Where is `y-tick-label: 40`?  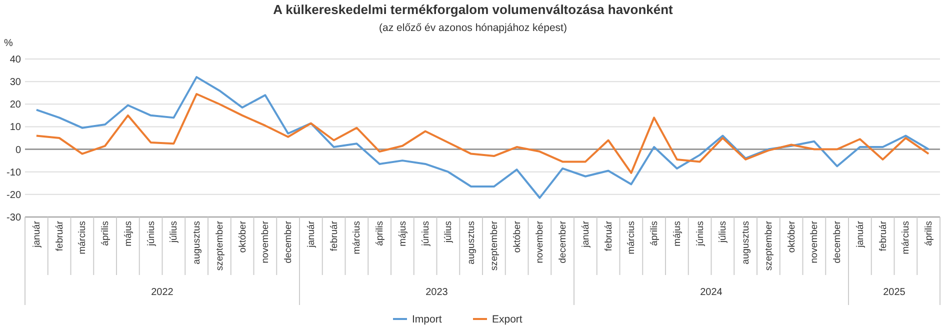
y-tick-label: 40 is located at coordinates (16, 60).